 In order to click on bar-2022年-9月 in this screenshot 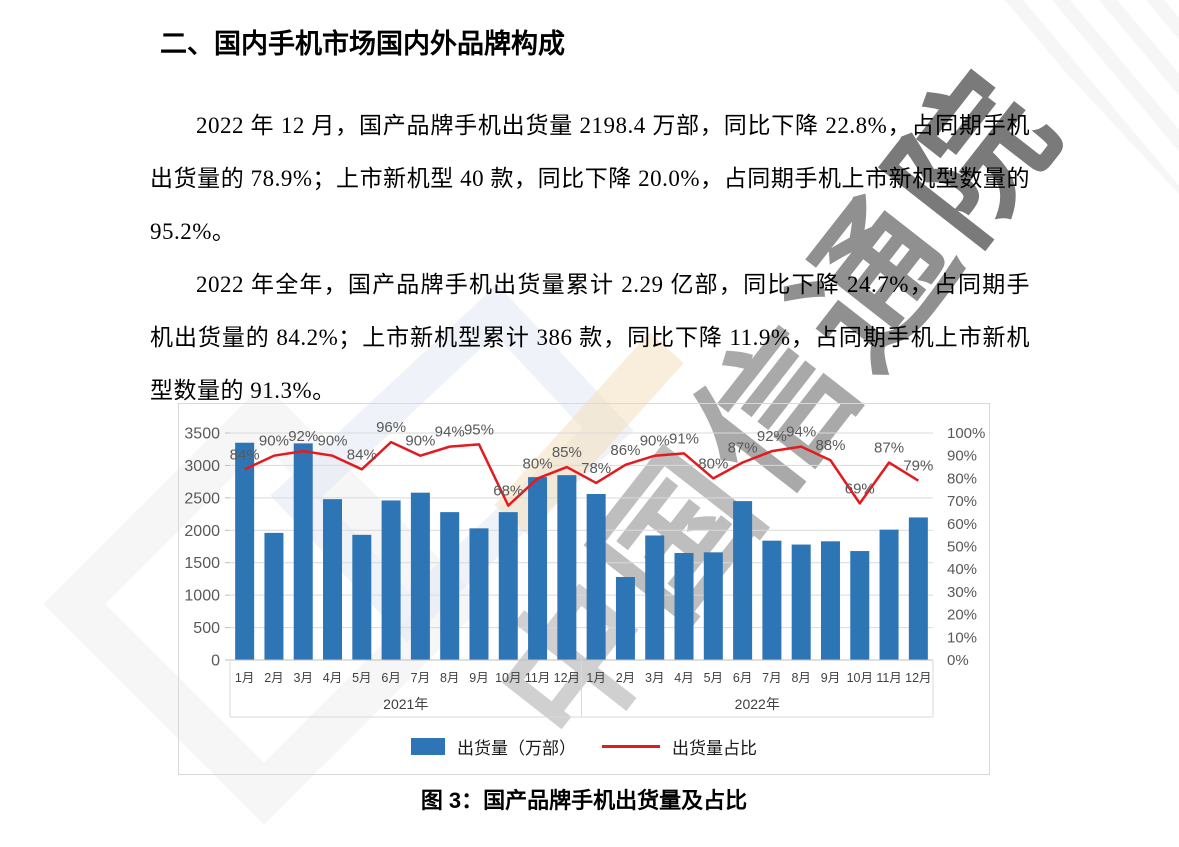, I will do `click(830, 600)`.